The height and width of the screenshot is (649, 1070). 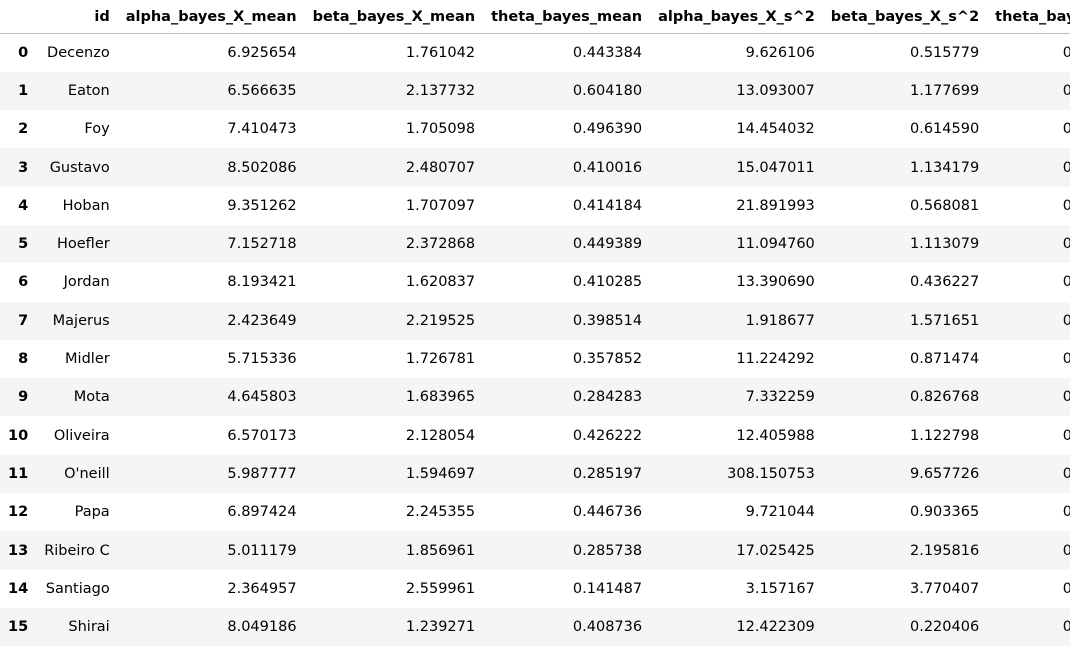 What do you see at coordinates (1066, 244) in the screenshot?
I see `cell-theta-s2: 0.013393` at bounding box center [1066, 244].